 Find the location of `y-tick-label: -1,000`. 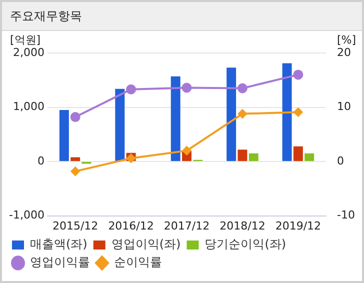

y-tick-label: -1,000 is located at coordinates (26, 215).